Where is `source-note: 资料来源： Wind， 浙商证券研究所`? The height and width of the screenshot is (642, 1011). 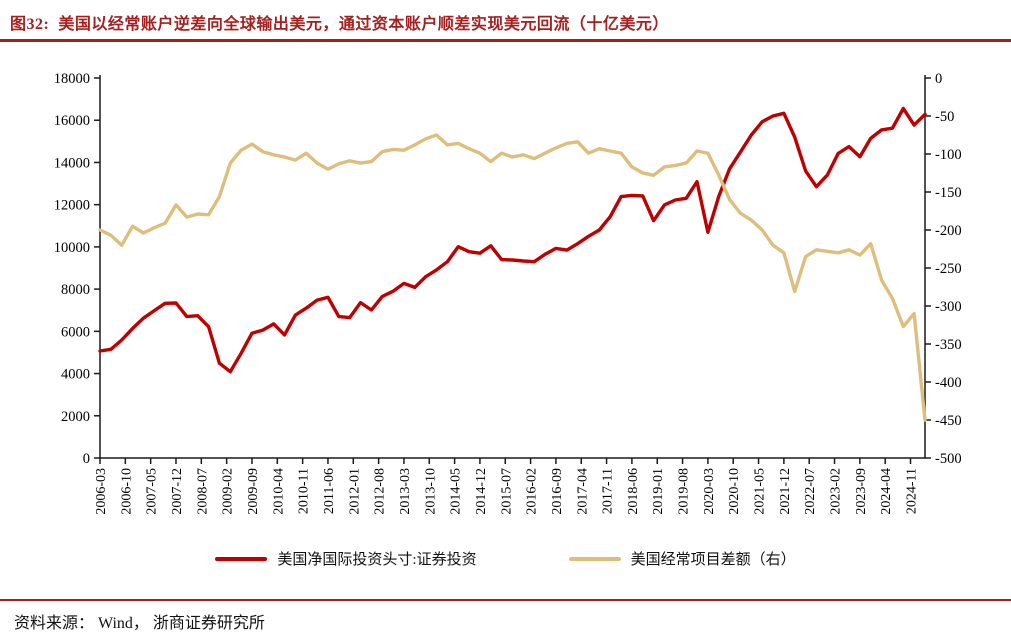
source-note: 资料来源： Wind， 浙商证券研究所 is located at coordinates (139, 623).